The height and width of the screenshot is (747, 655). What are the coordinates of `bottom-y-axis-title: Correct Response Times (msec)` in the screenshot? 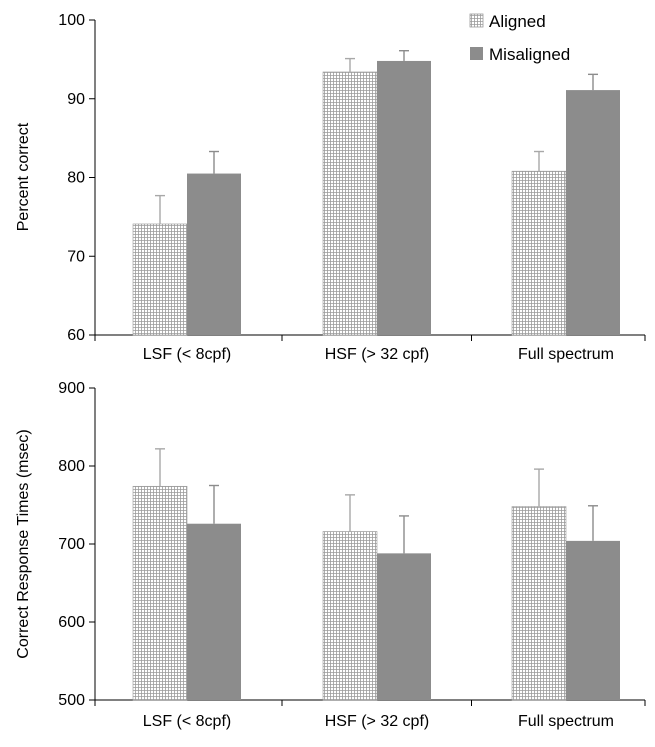 It's located at (23, 543).